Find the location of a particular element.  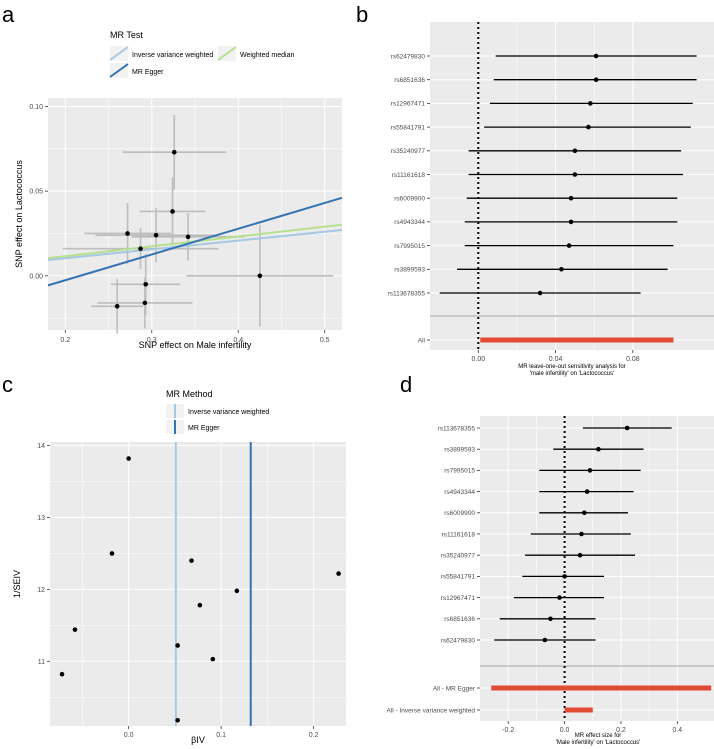

row-label: rs6851636 is located at coordinates (459, 619).